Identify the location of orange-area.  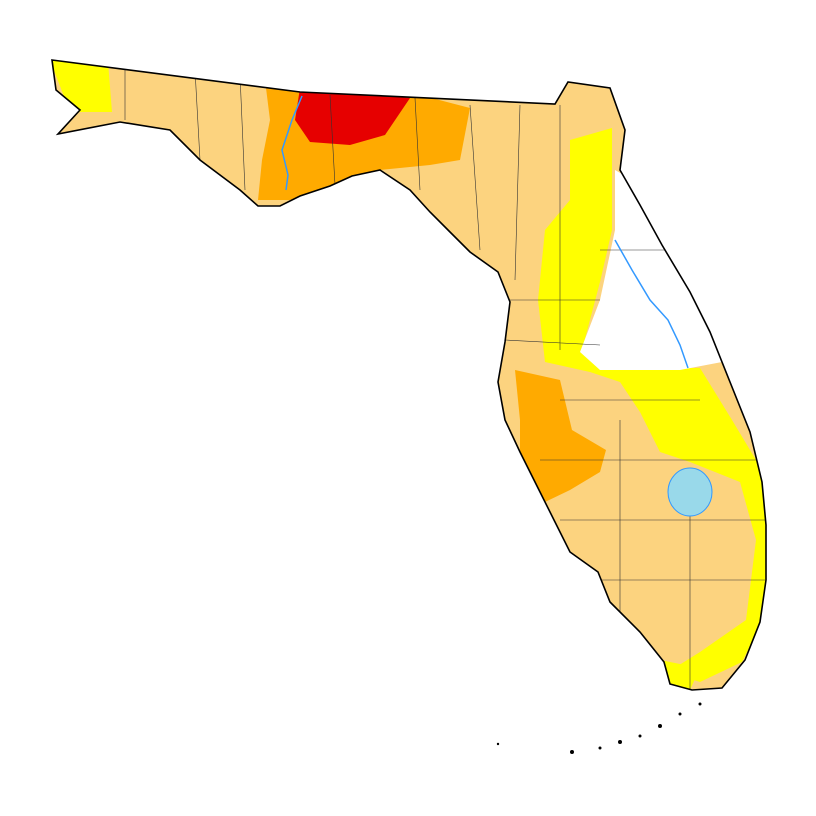
(560, 436).